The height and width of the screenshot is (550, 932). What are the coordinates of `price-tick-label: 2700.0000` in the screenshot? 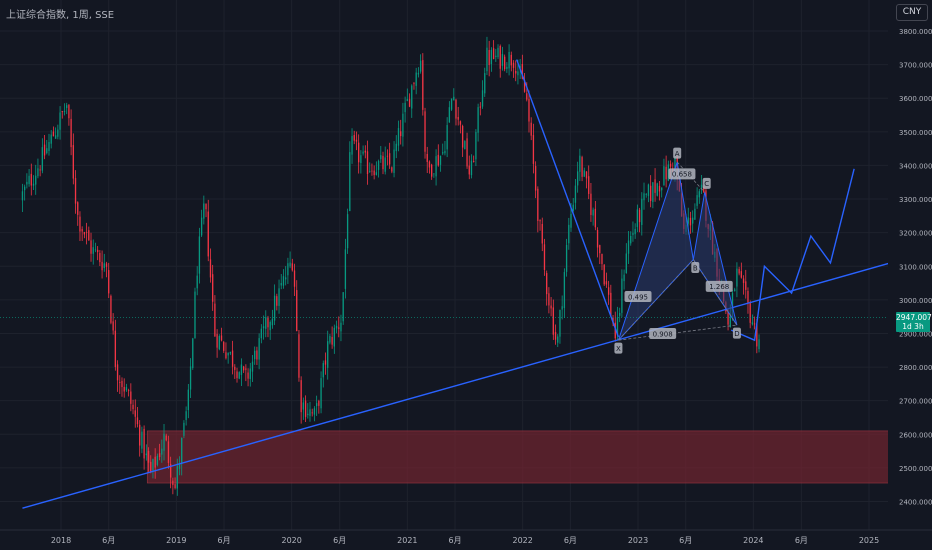 It's located at (915, 402).